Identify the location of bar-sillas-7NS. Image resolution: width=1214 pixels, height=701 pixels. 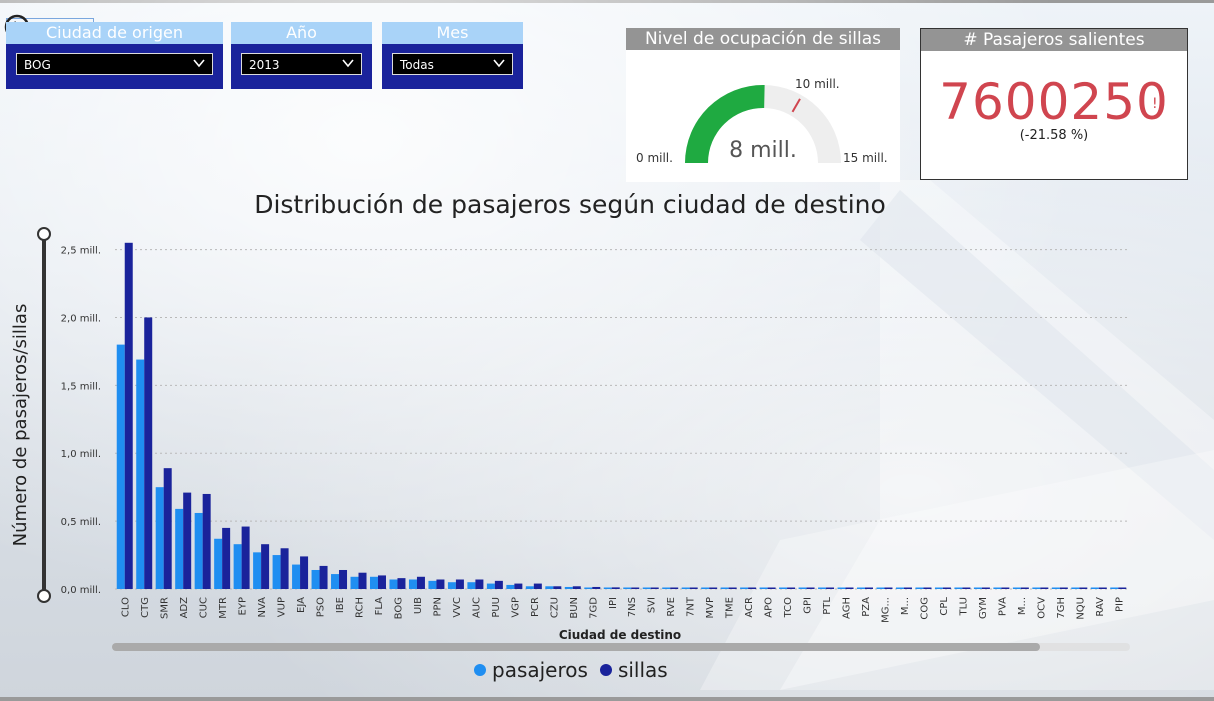
(635, 588).